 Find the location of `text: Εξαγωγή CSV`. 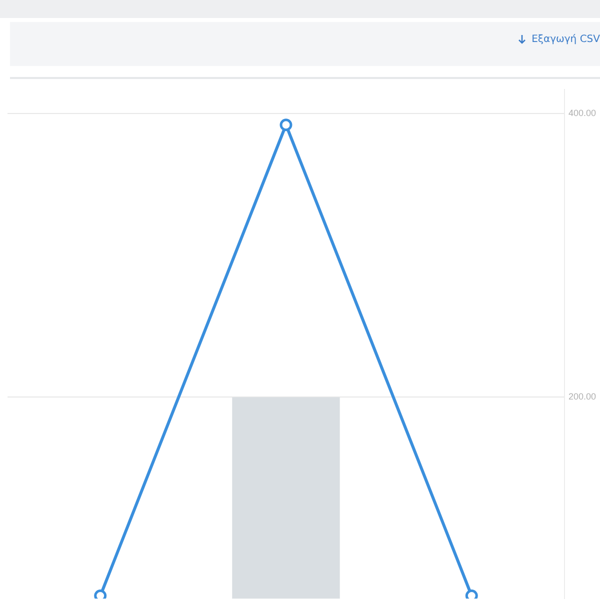

text: Εξαγωγή CSV is located at coordinates (566, 39).